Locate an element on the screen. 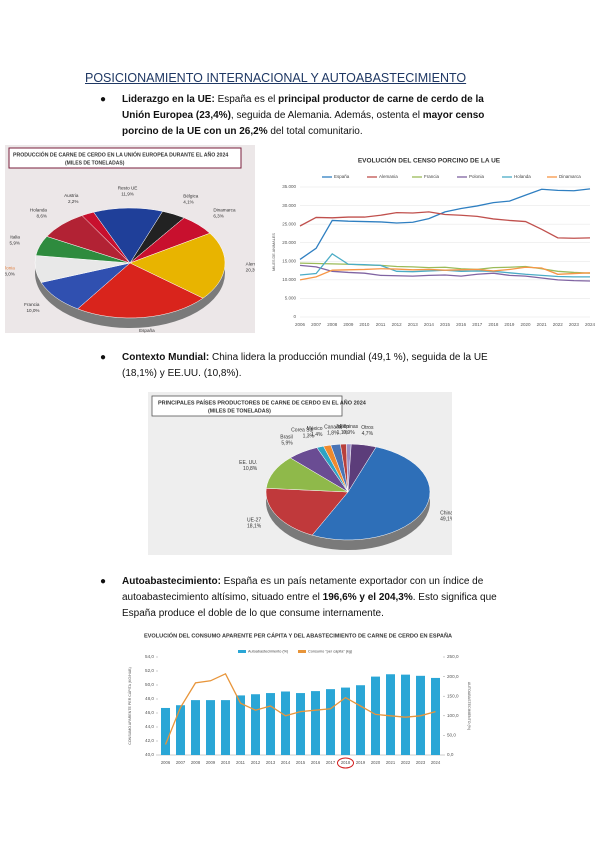  slice-value: 5,9% is located at coordinates (15, 243).